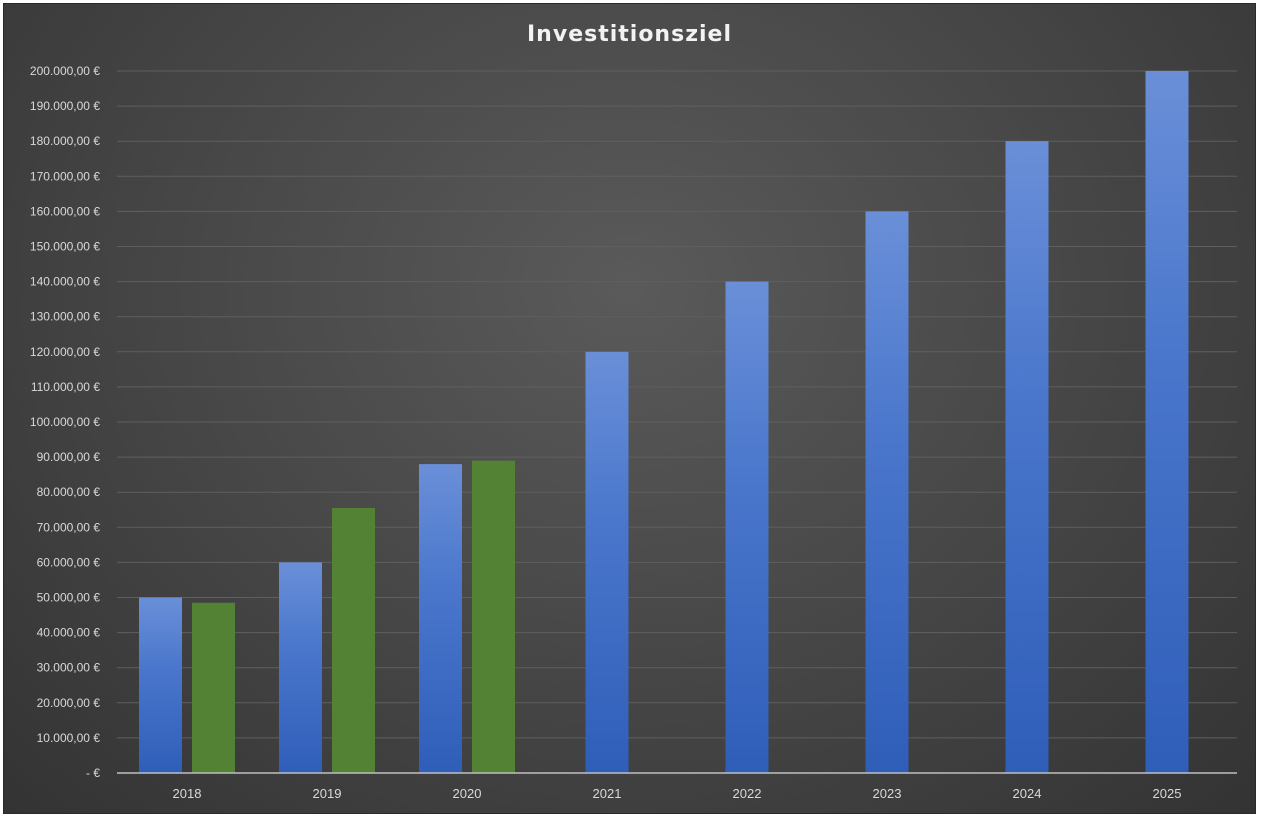 This screenshot has height=819, width=1262. What do you see at coordinates (1167, 793) in the screenshot?
I see `x-tick-label: 2025` at bounding box center [1167, 793].